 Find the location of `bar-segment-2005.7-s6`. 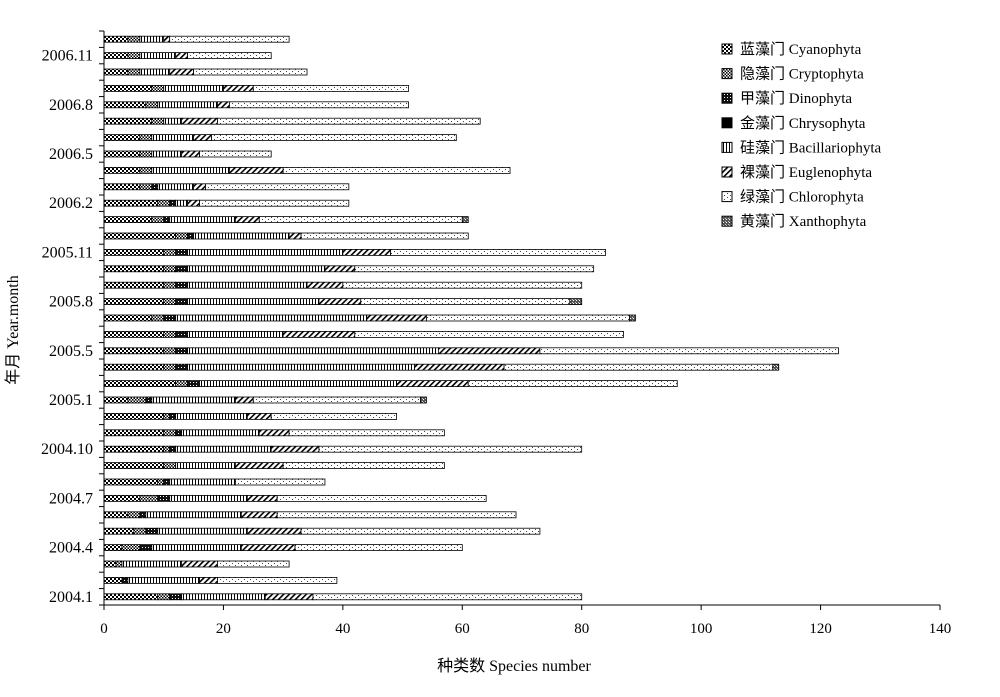

bar-segment-2005.7-s6 is located at coordinates (528, 318).